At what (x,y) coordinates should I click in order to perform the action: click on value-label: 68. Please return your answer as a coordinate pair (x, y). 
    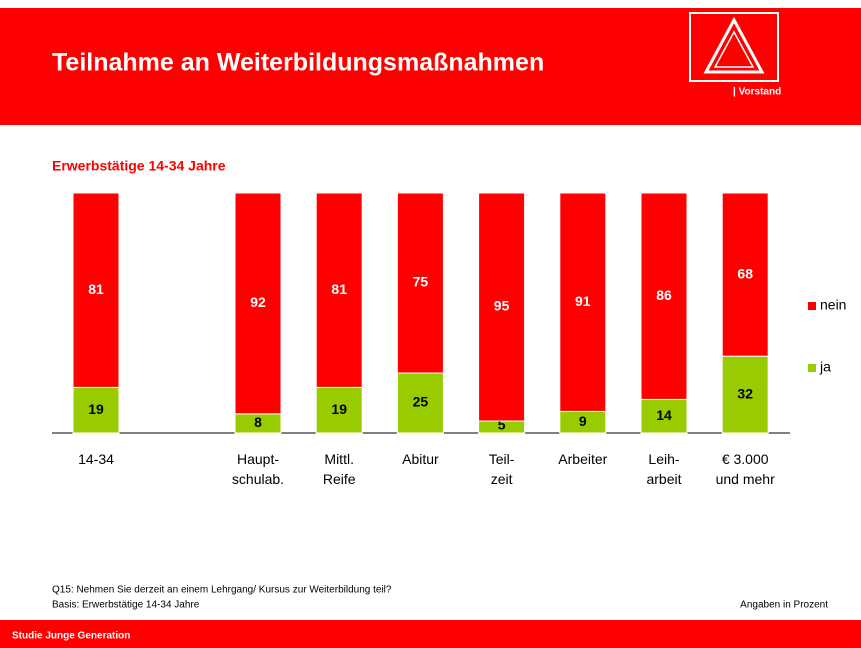
    Looking at the image, I should click on (745, 273).